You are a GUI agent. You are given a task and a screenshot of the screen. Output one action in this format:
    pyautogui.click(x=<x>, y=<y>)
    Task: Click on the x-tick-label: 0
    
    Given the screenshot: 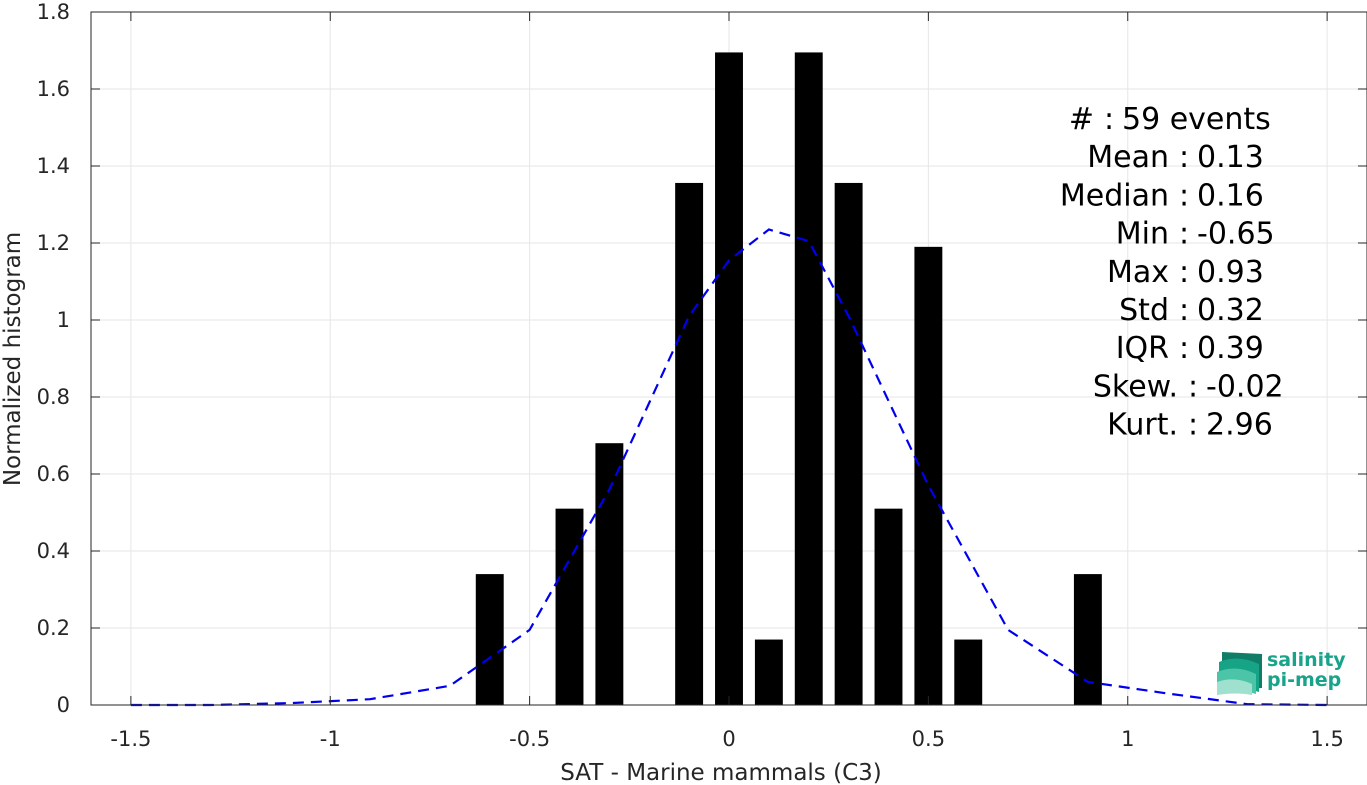 What is the action you would take?
    pyautogui.click(x=728, y=739)
    